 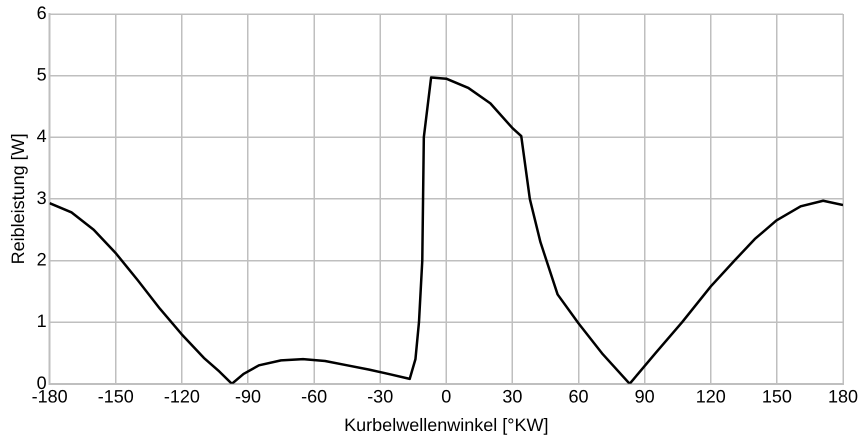 I want to click on y-tick-label: 6, so click(x=41, y=12).